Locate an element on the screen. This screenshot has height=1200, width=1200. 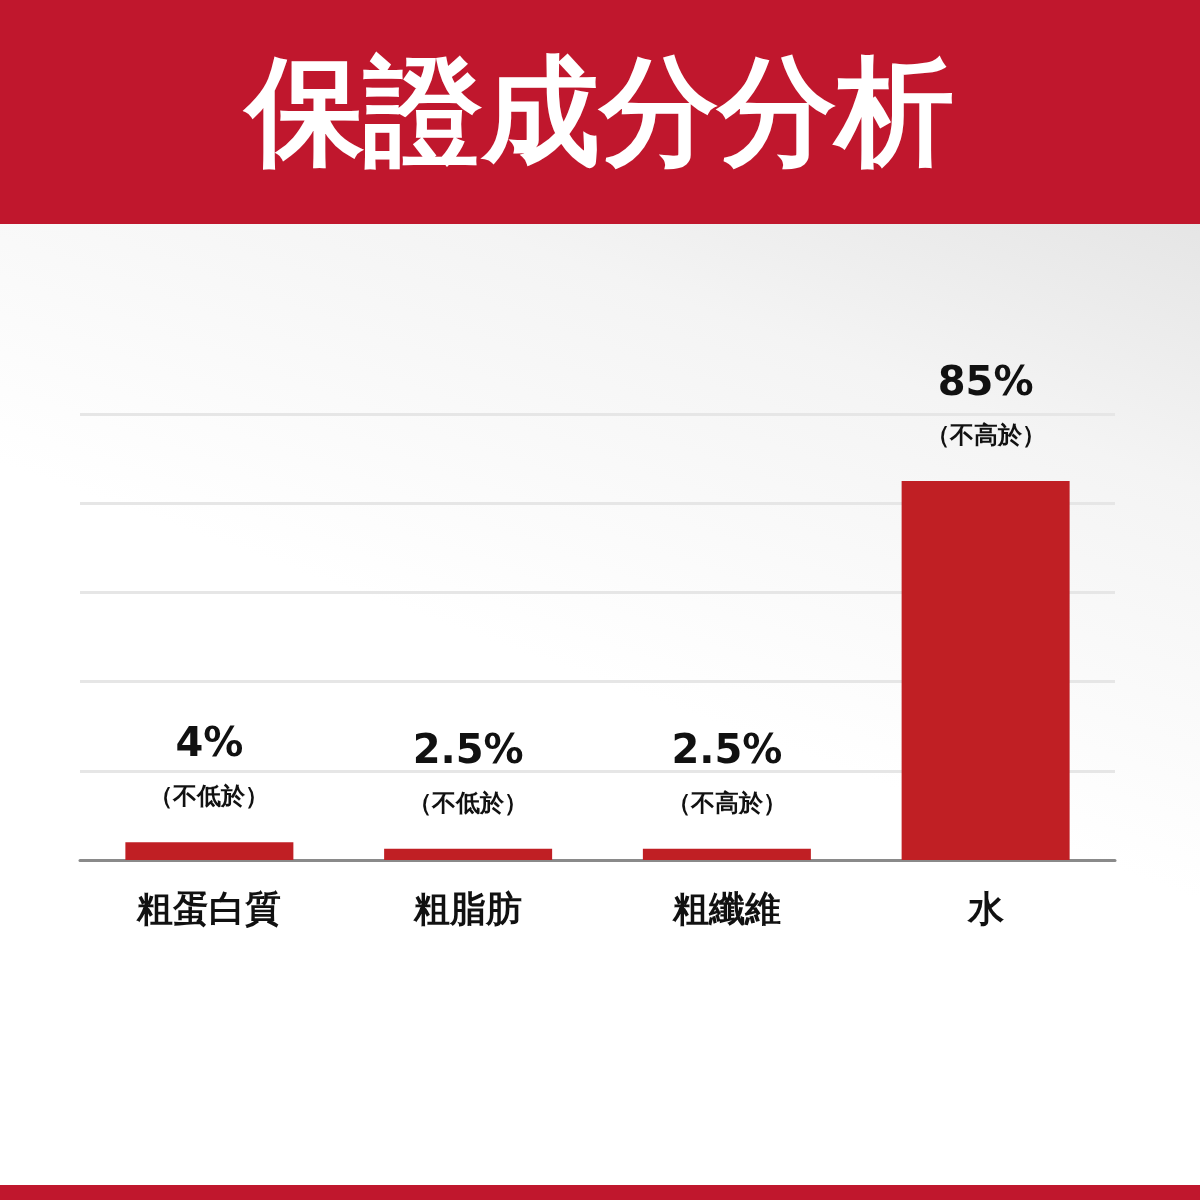
x-tick-label: 粗脂肪 is located at coordinates (468, 908).